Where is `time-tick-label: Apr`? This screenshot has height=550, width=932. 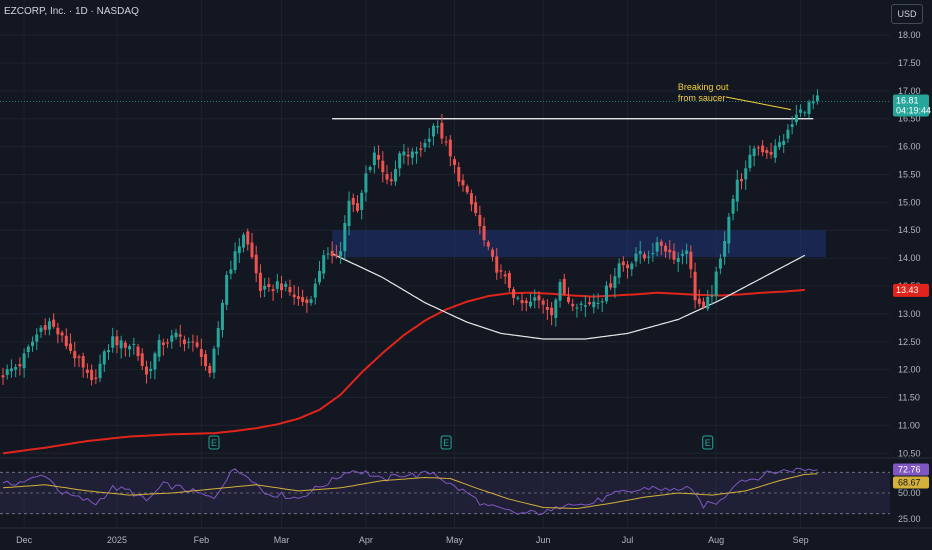 time-tick-label: Apr is located at coordinates (366, 540).